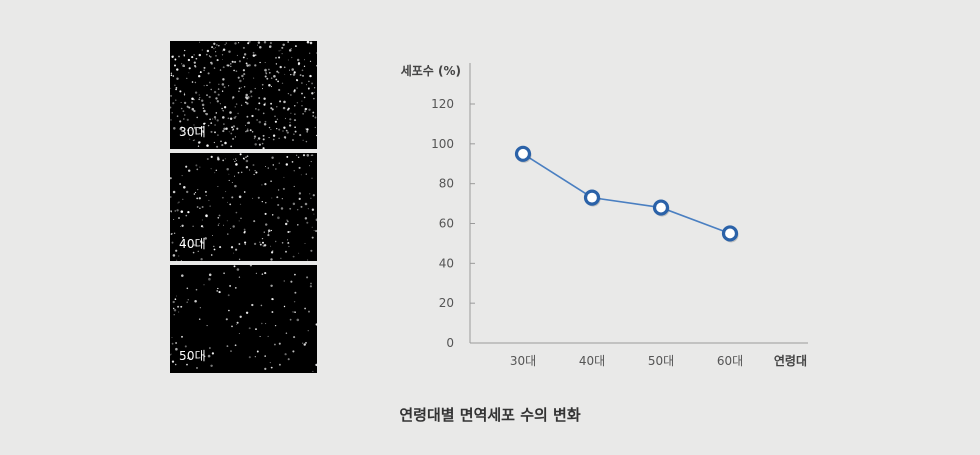  I want to click on y-axis-label: 세포수 (%), so click(431, 70).